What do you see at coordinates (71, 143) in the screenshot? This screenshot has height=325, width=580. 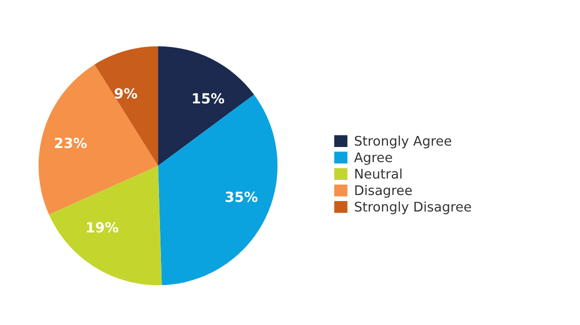 I see `data-label: 23%` at bounding box center [71, 143].